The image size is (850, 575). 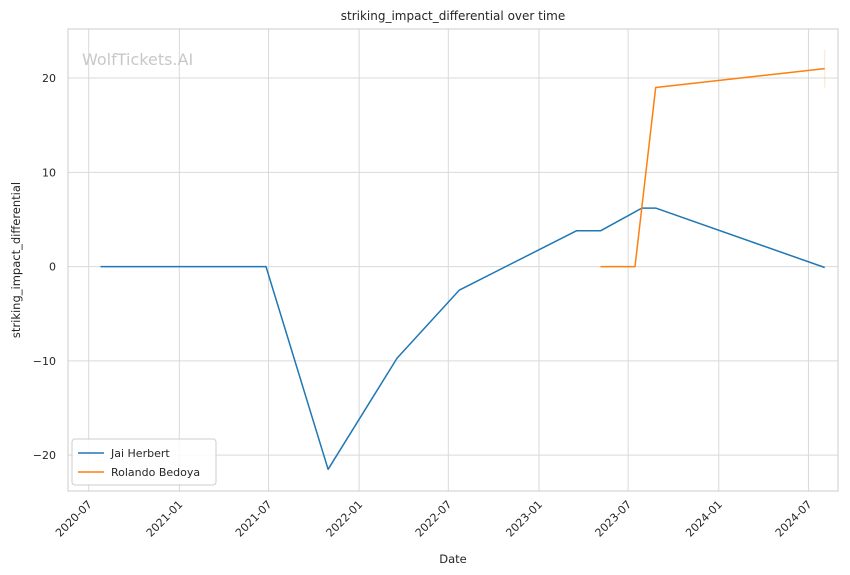 I want to click on chart-title: striking_impact_differential over time, so click(x=453, y=16).